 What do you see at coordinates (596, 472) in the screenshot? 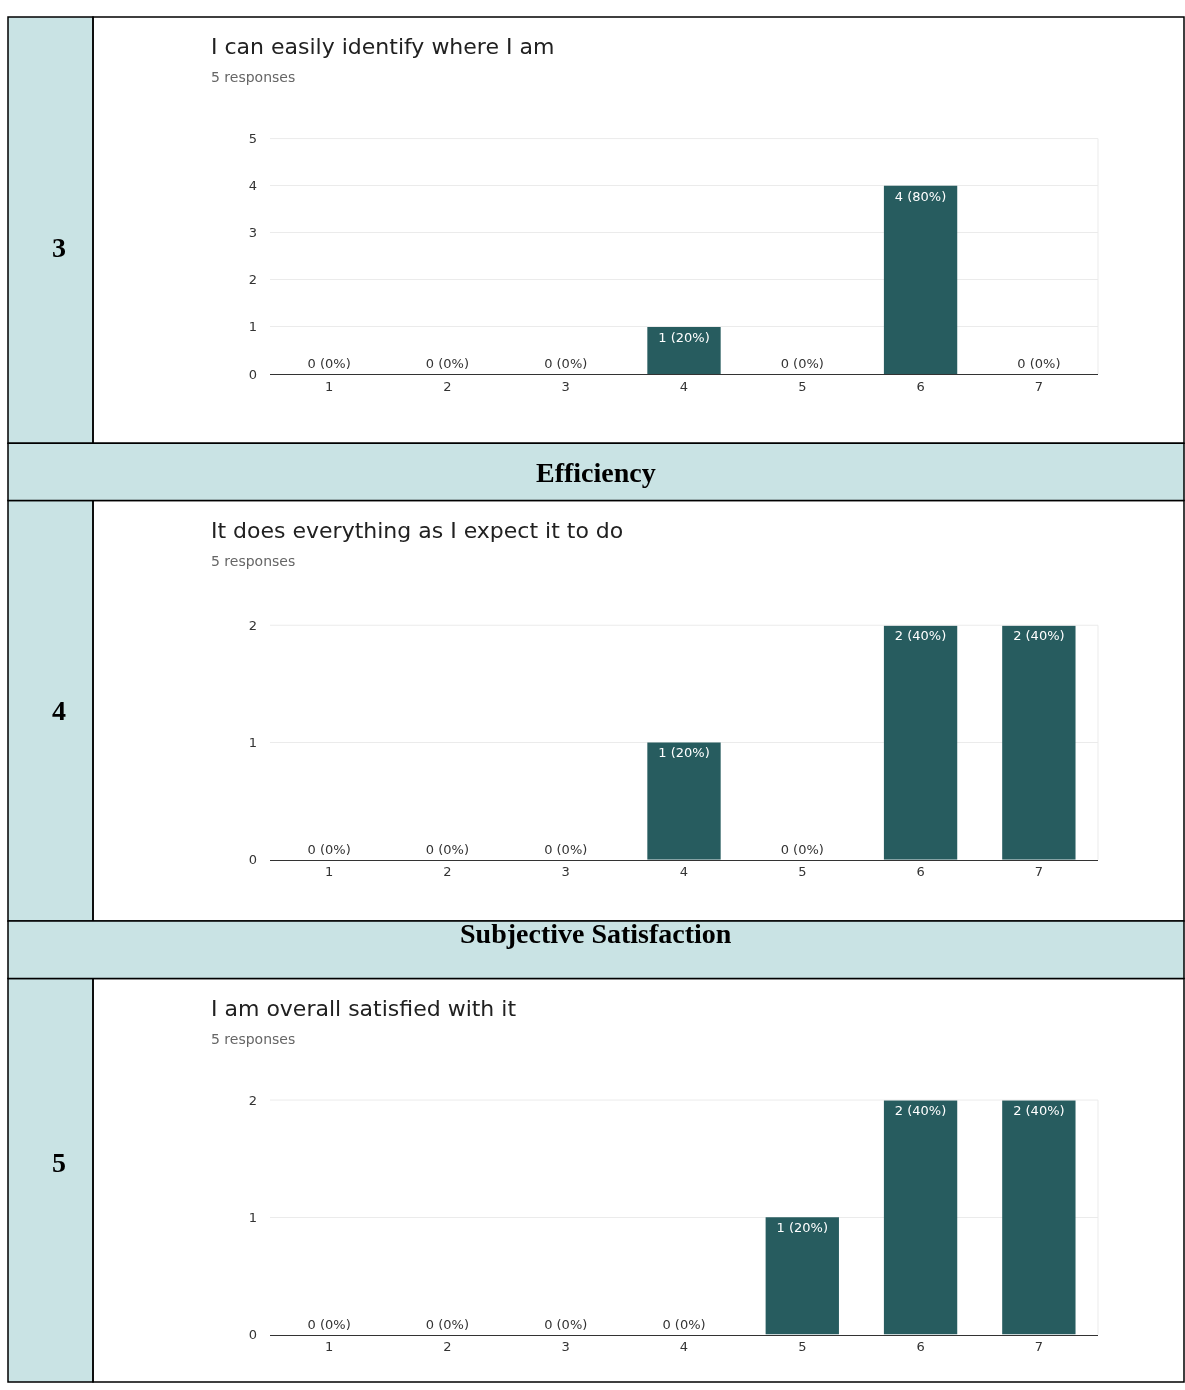
I see `text: Efficiency` at bounding box center [596, 472].